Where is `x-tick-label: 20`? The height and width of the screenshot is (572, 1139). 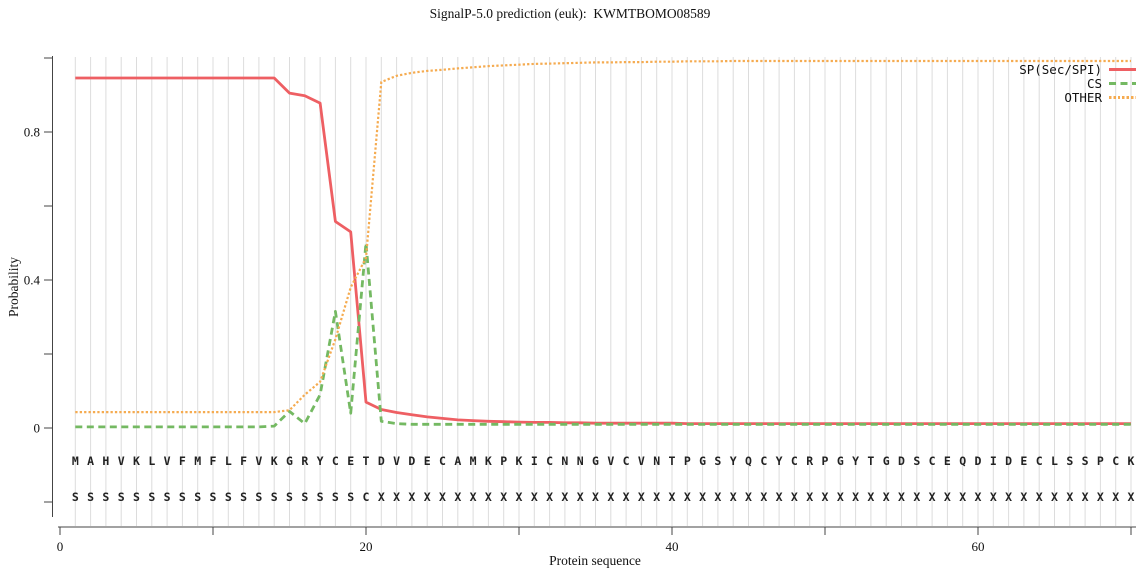
x-tick-label: 20 is located at coordinates (366, 546).